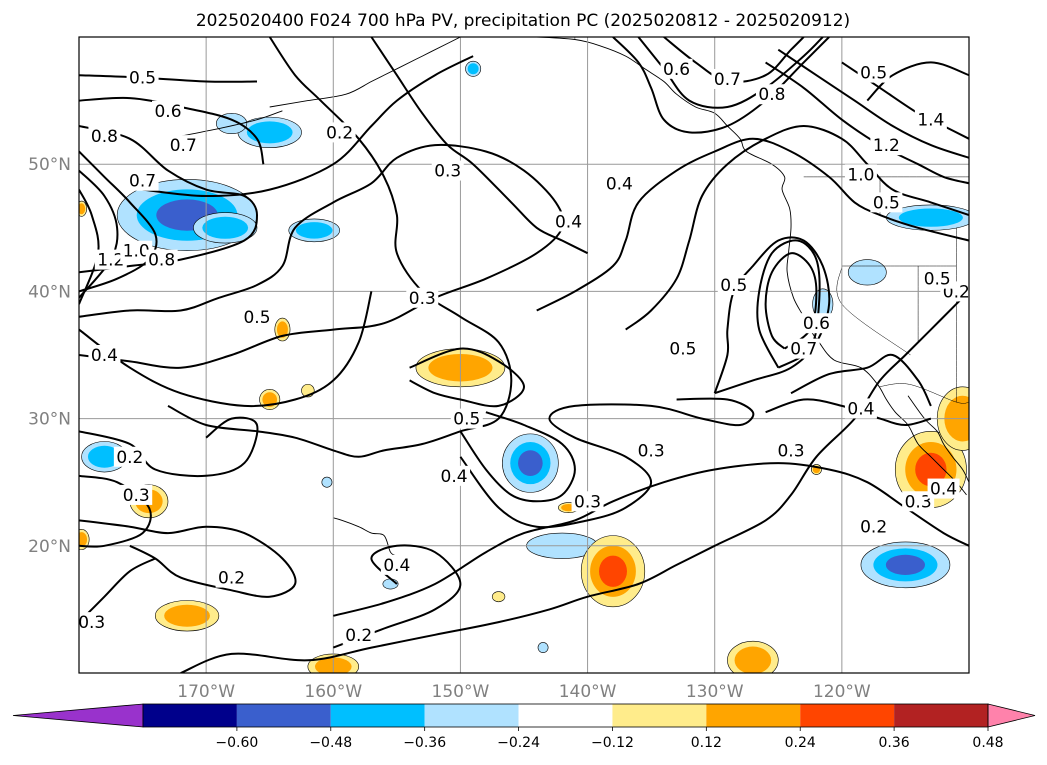 Image resolution: width=1047 pixels, height=765 pixels. I want to click on lat-tick-label: 30°N, so click(49, 420).